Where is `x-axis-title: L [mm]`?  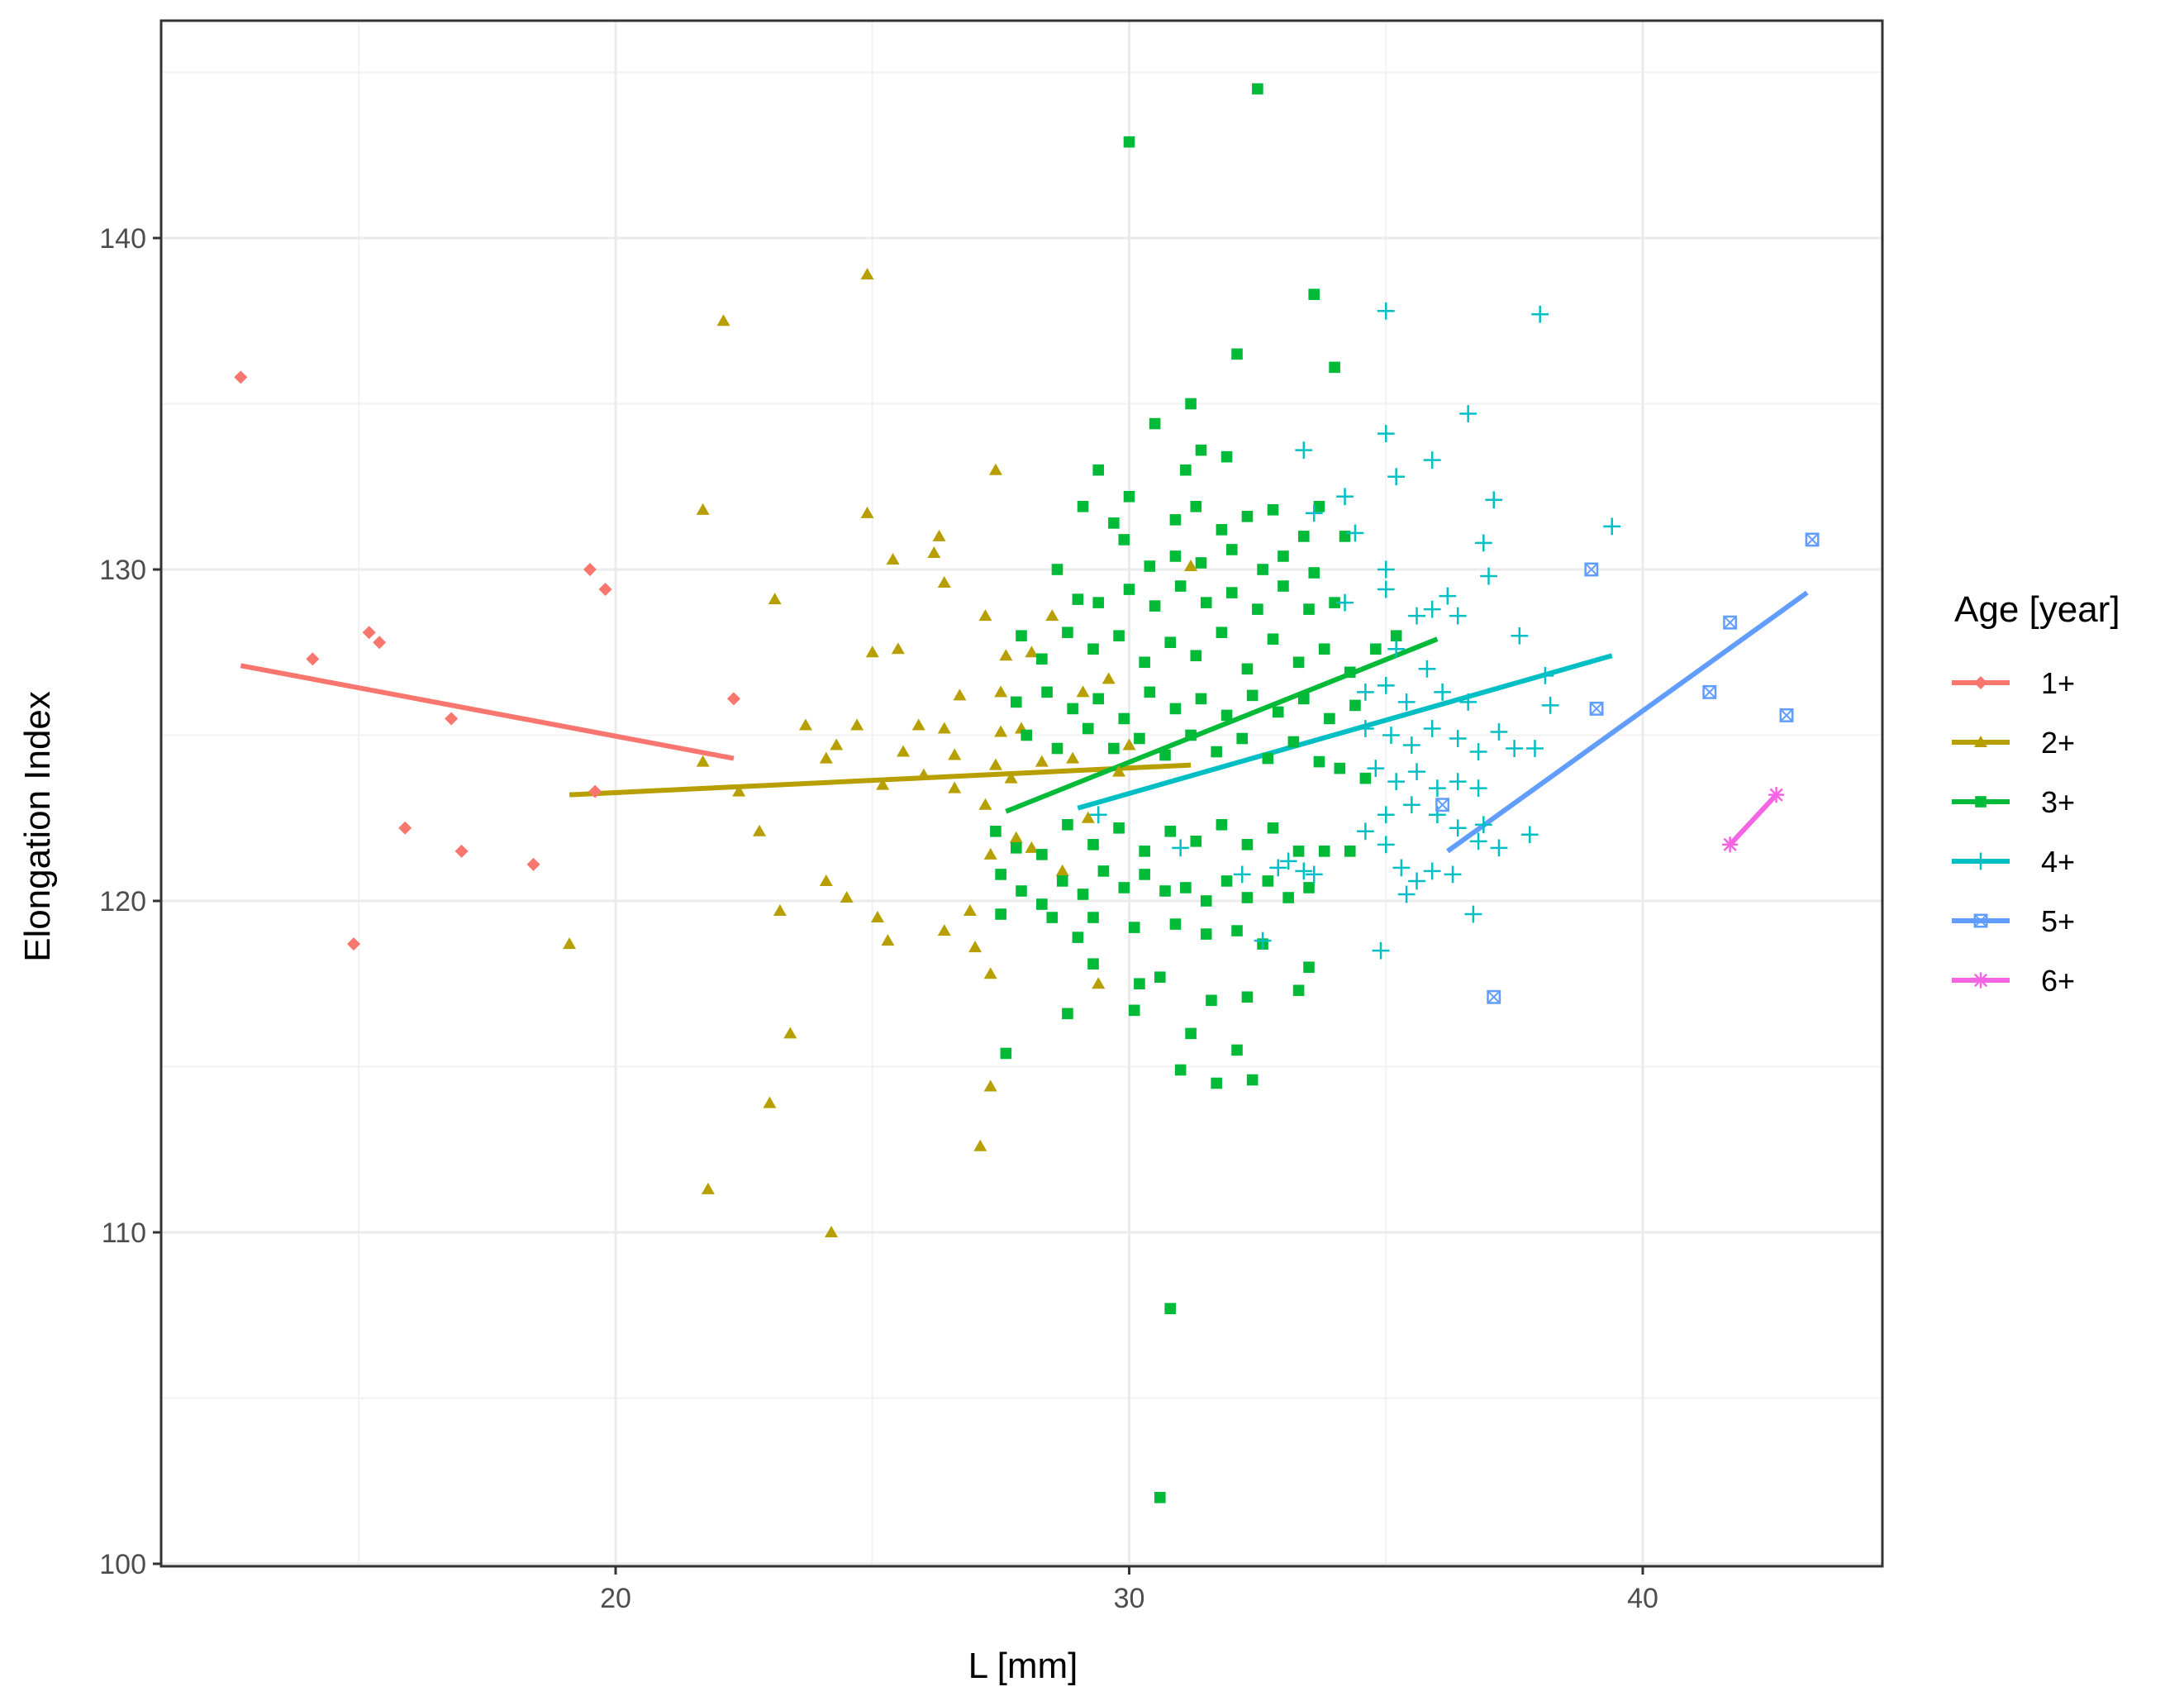 x-axis-title: L [mm] is located at coordinates (1023, 1666).